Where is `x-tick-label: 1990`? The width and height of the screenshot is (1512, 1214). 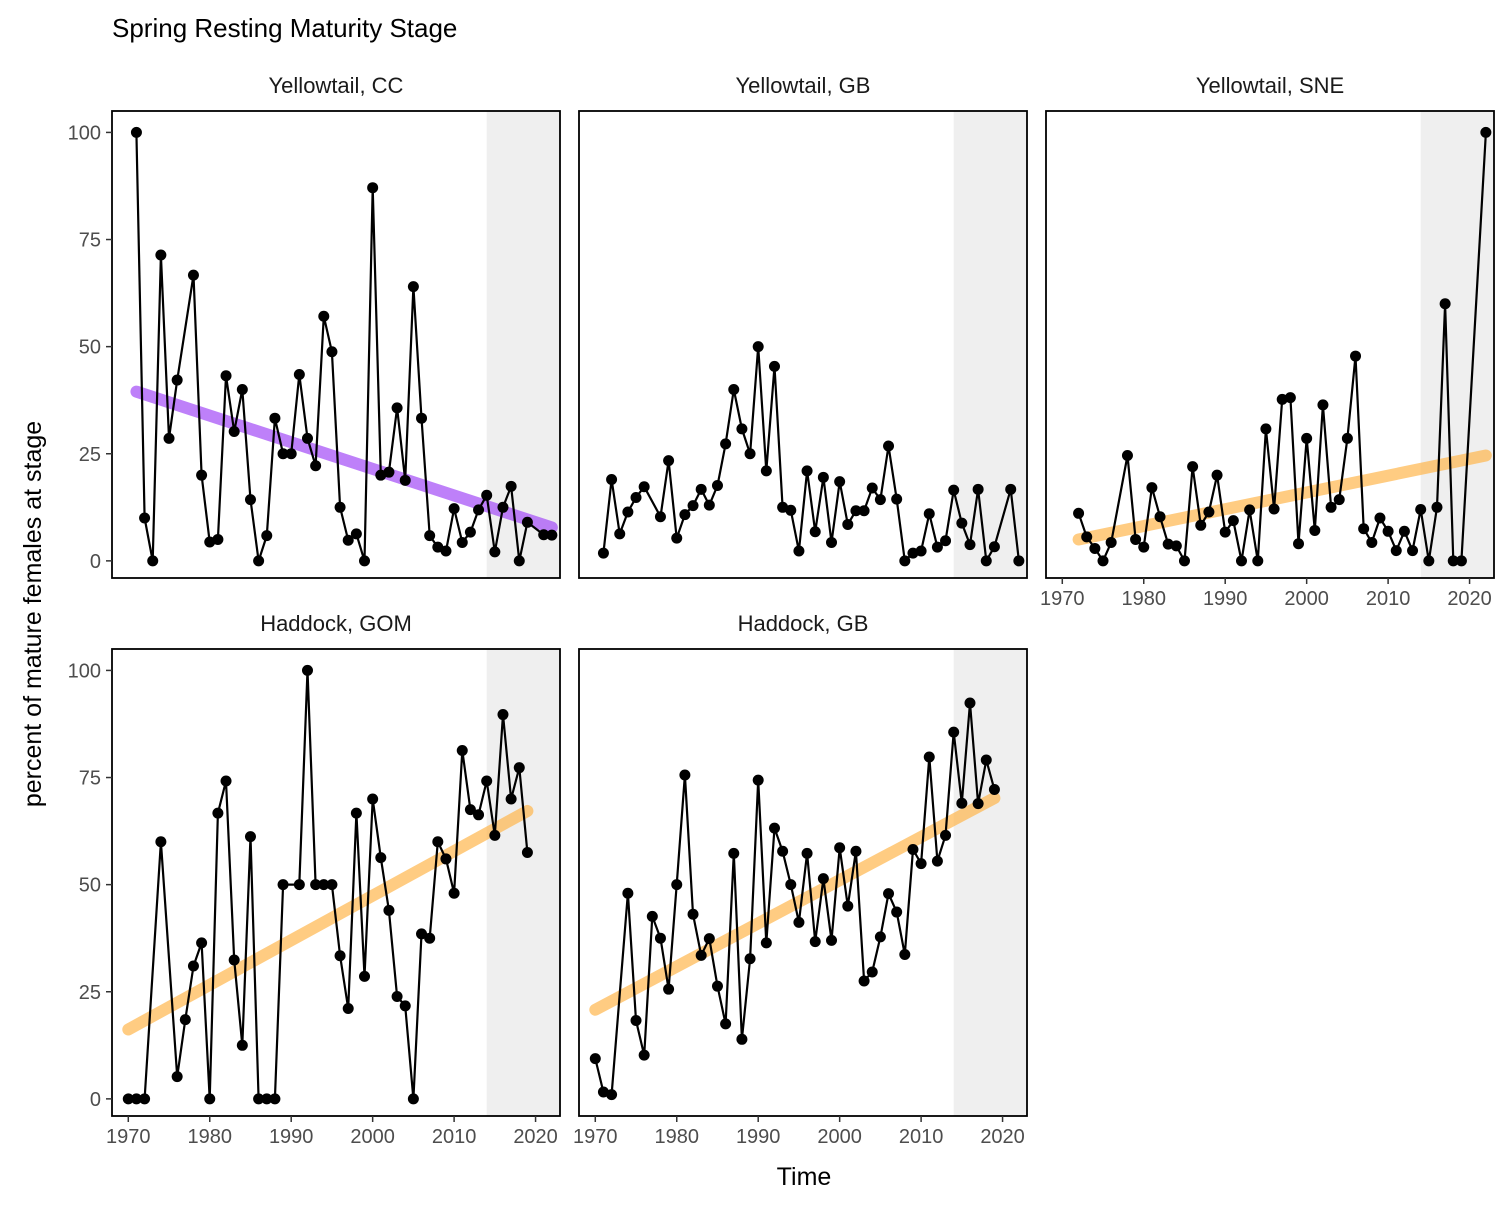 x-tick-label: 1990 is located at coordinates (291, 1137).